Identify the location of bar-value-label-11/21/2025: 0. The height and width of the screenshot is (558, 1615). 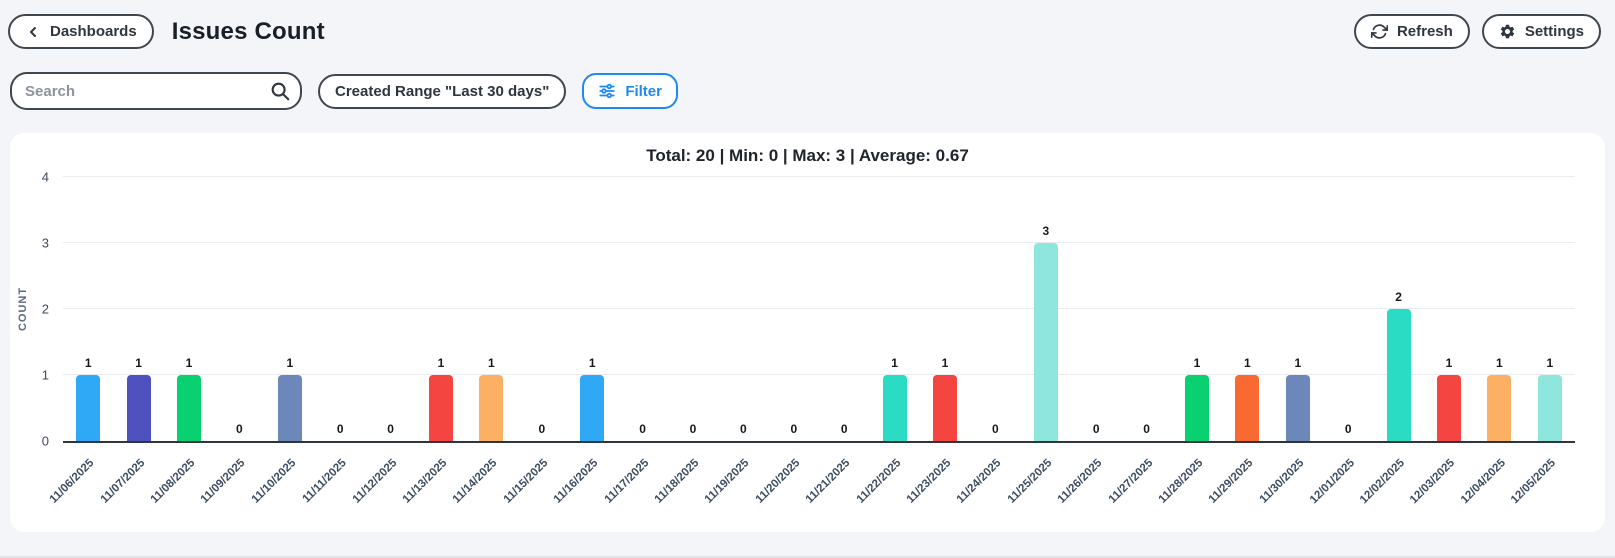
(844, 429).